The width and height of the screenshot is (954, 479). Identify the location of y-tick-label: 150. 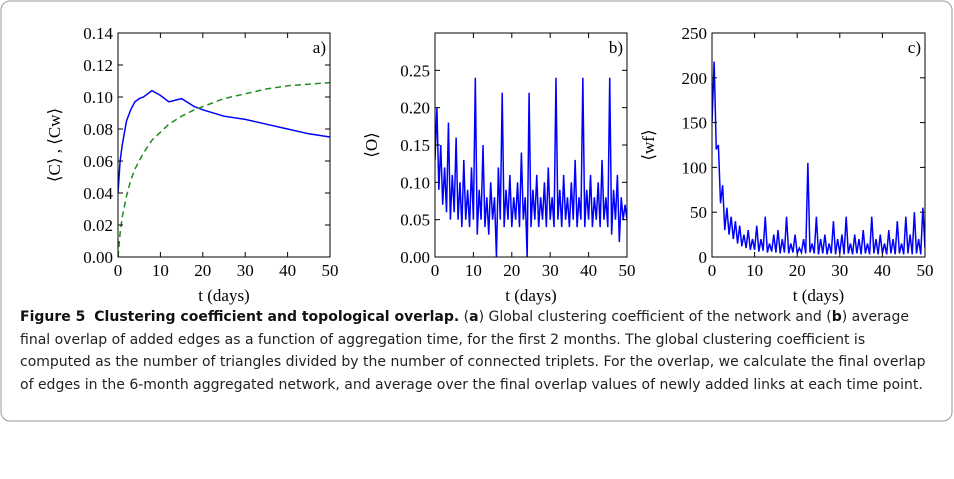
(695, 123).